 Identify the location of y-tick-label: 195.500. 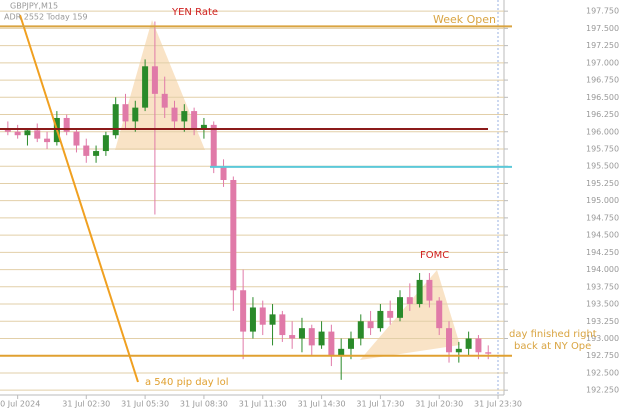
(602, 166).